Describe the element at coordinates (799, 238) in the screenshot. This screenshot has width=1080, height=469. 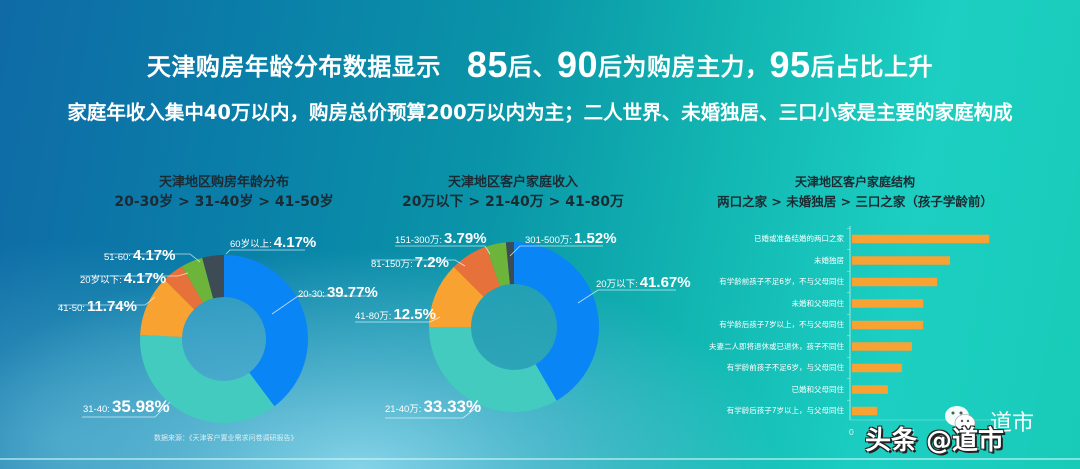
I see `bar-label-0: 已婚或准备结婚的两口之家` at that location.